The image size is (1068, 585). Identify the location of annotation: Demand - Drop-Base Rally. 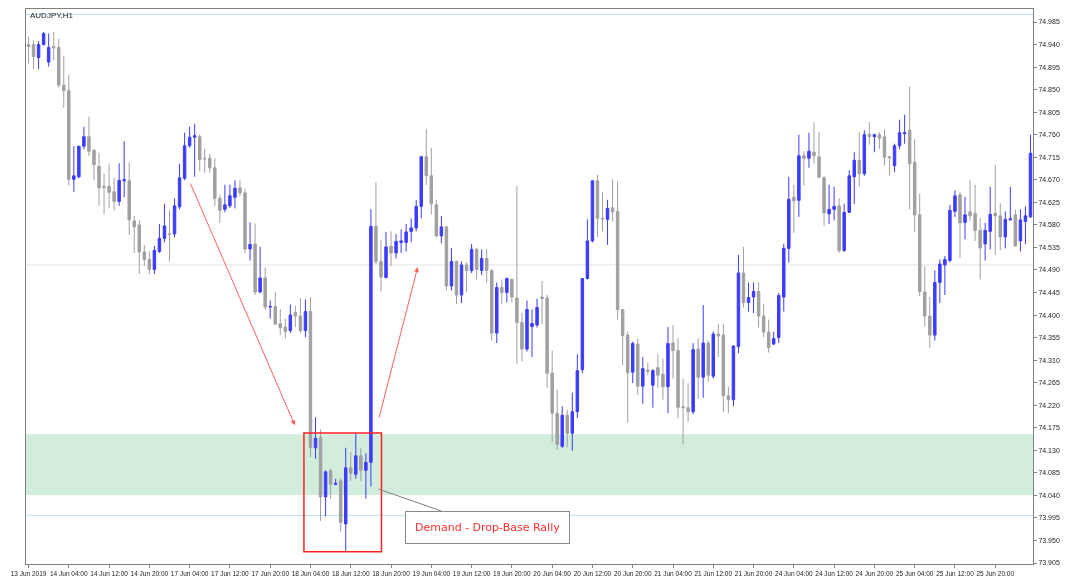
(488, 527).